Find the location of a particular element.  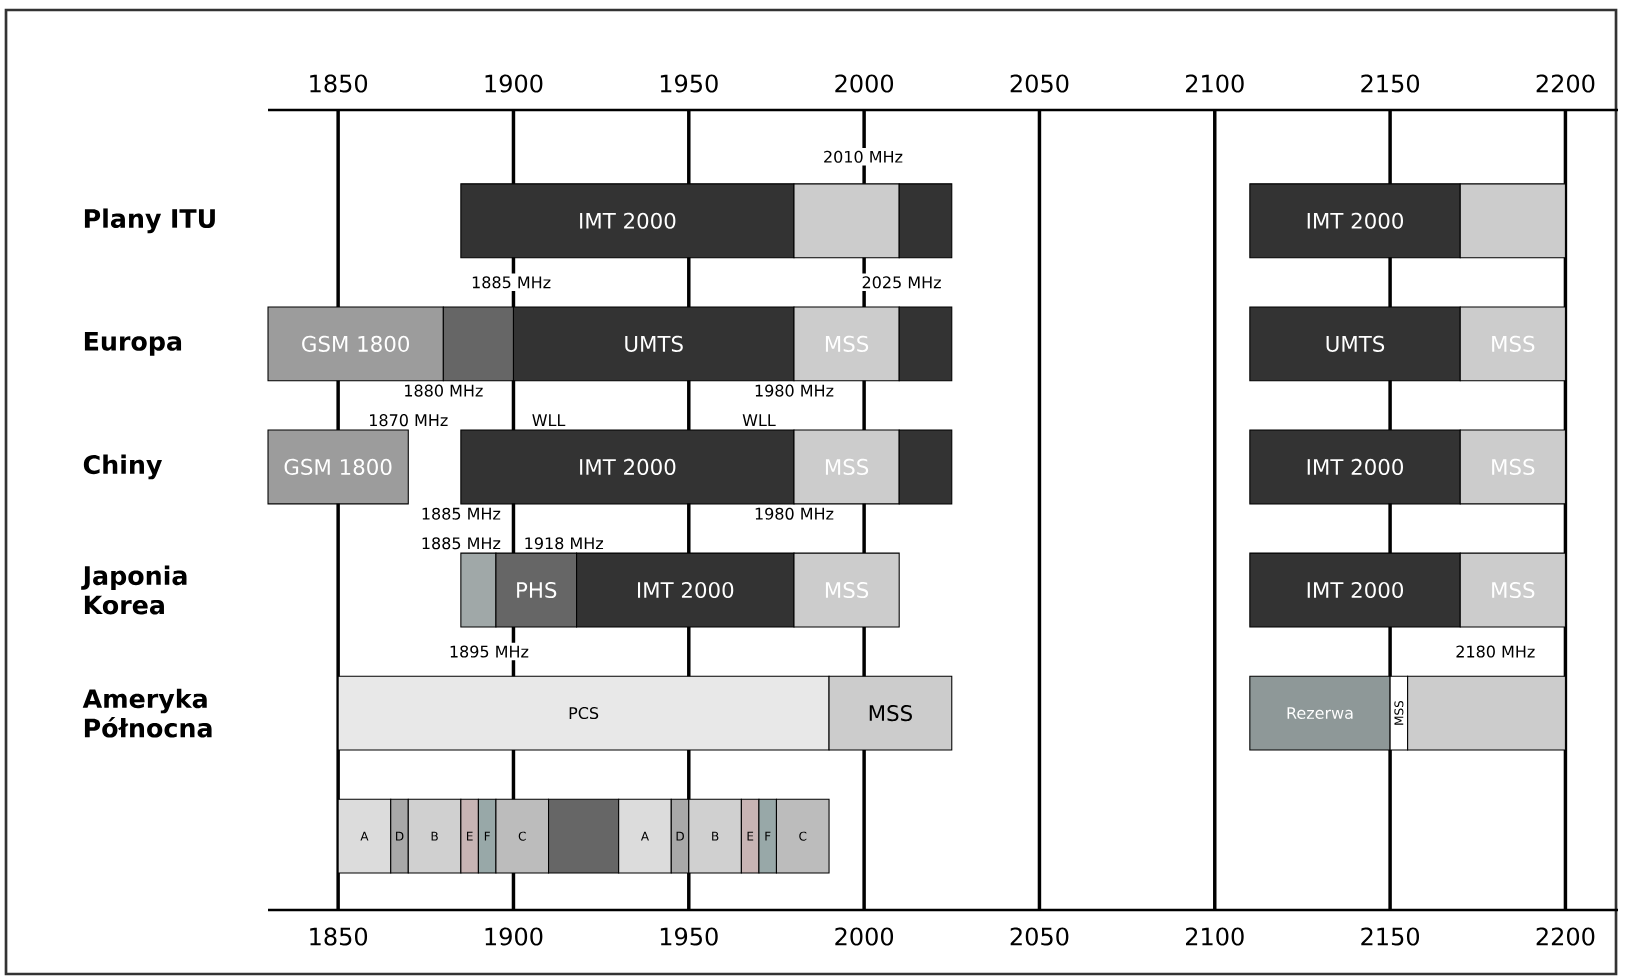

y-tick-label: Europa is located at coordinates (133, 343).